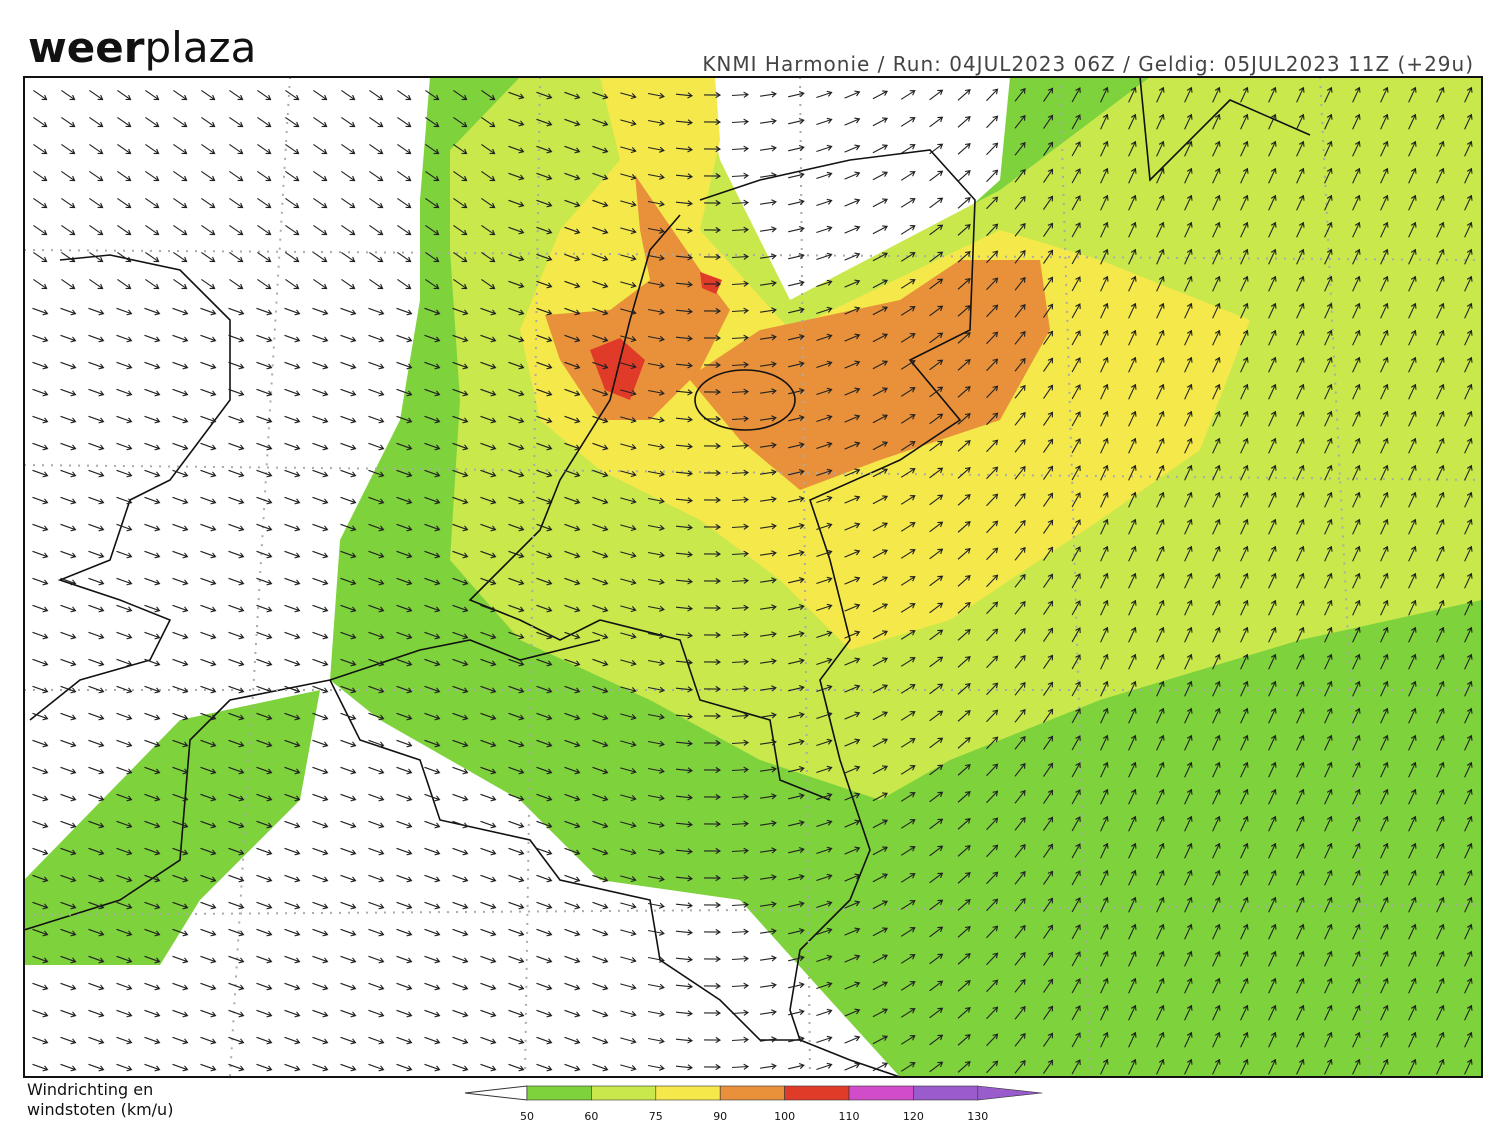 This screenshot has width=1502, height=1134. Describe the element at coordinates (753, 472) in the screenshot. I see `graticule-line` at that location.